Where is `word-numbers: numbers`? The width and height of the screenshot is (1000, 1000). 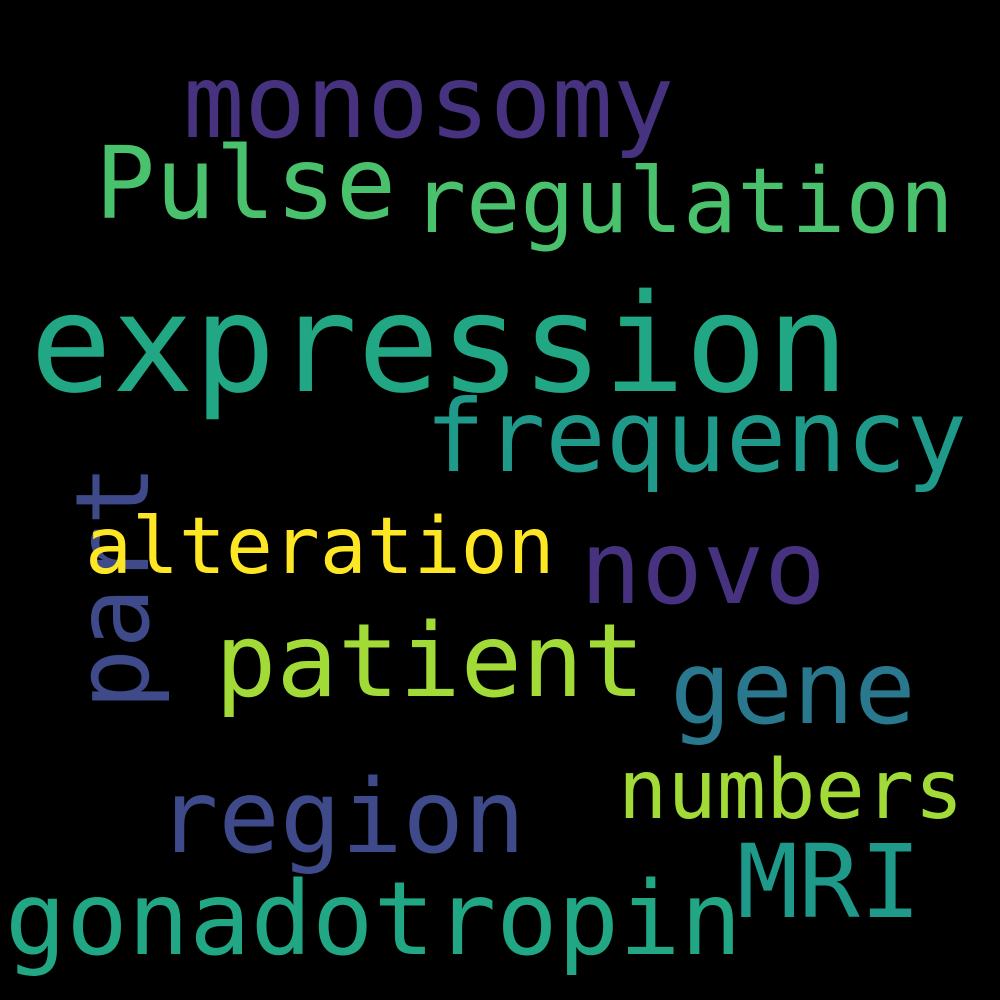
word-numbers: numbers is located at coordinates (791, 790).